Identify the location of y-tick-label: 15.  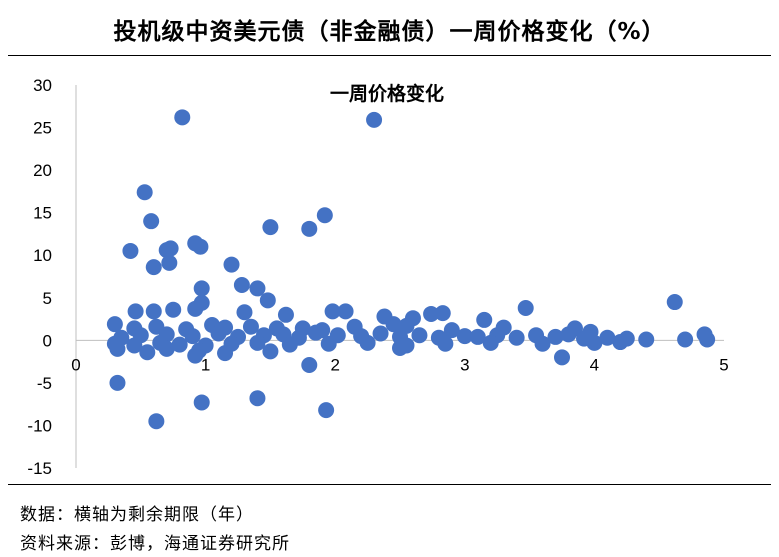
(42, 213).